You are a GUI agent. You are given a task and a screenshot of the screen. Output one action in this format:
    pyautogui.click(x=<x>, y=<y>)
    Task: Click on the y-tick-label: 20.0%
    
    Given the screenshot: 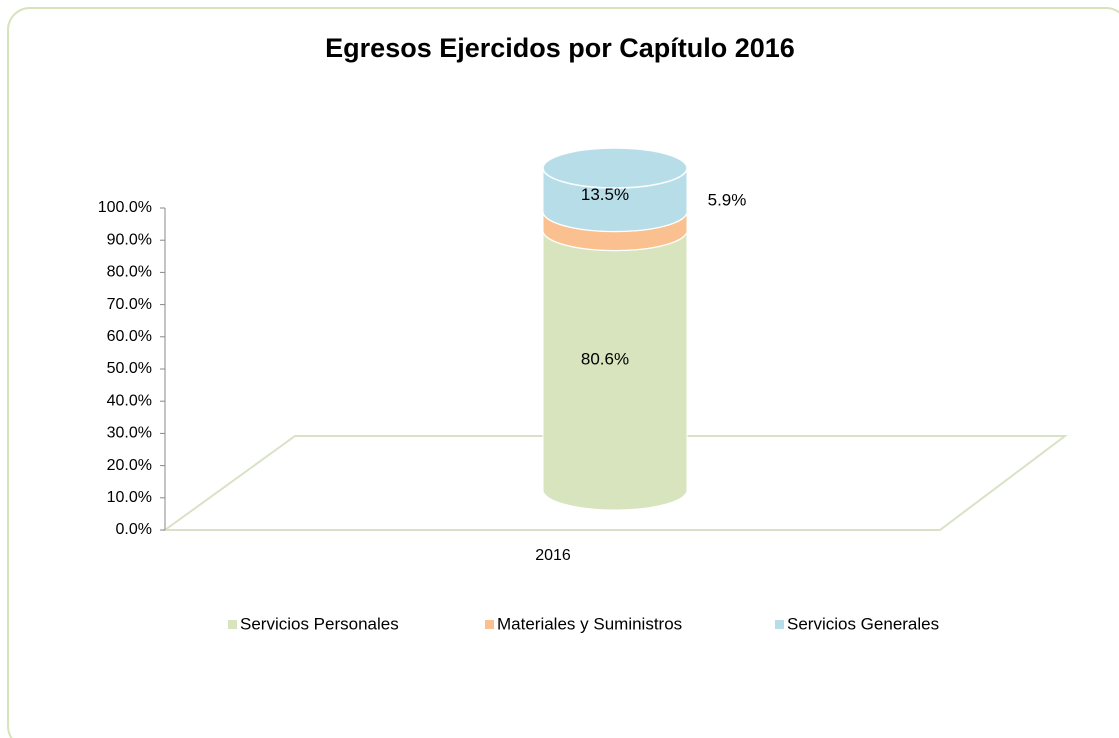 What is the action you would take?
    pyautogui.click(x=129, y=465)
    